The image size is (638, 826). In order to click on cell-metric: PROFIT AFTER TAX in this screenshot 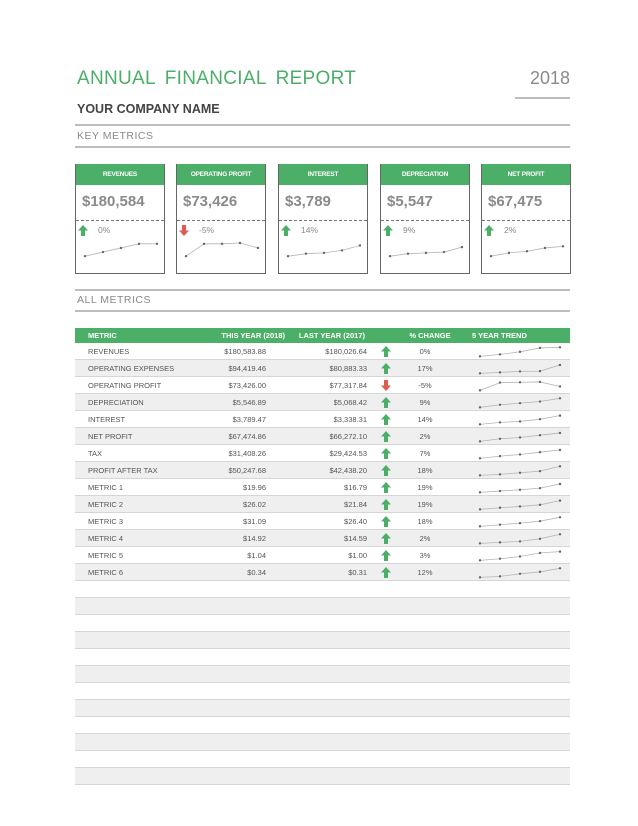, I will do `click(123, 470)`.